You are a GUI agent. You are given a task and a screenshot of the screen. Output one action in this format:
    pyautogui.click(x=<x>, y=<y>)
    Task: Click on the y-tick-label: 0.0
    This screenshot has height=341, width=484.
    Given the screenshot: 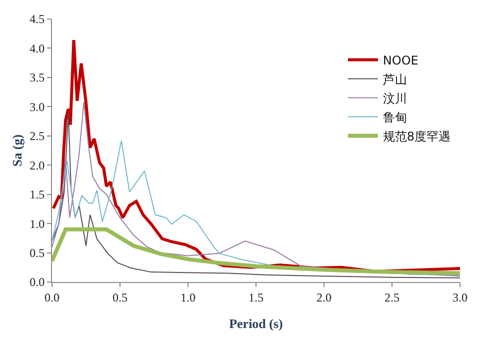 What is the action you would take?
    pyautogui.click(x=37, y=282)
    